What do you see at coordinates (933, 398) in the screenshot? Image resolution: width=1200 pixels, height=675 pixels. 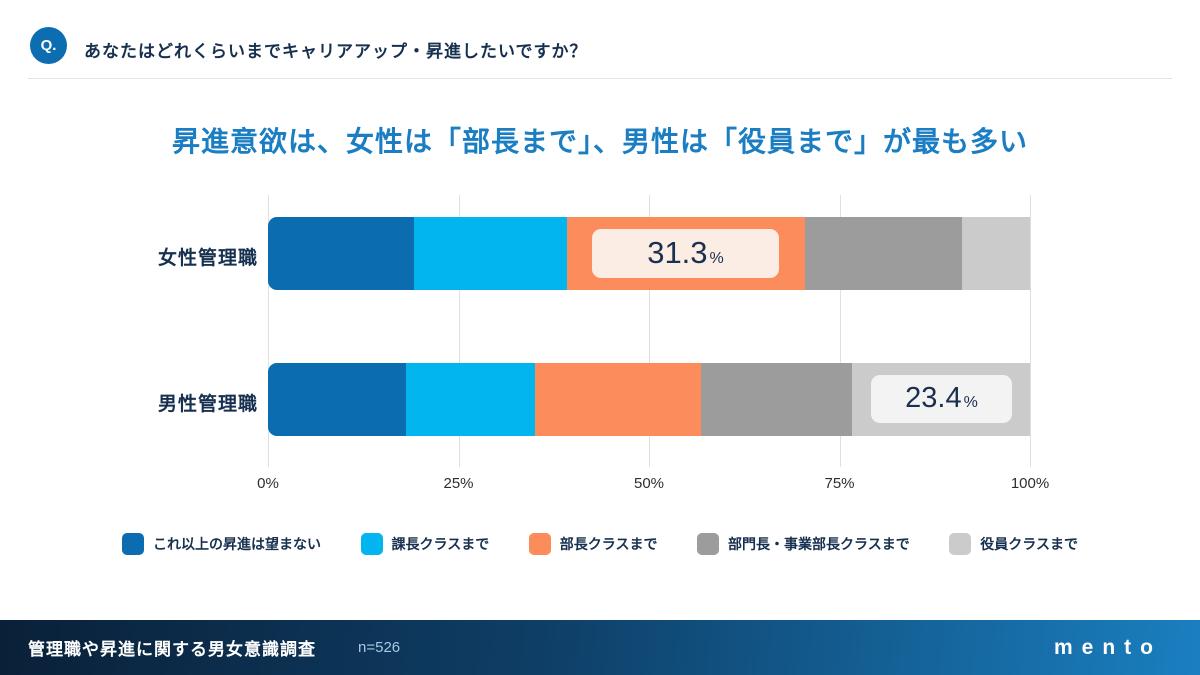 I see `data-label-male-value: 23.4` at bounding box center [933, 398].